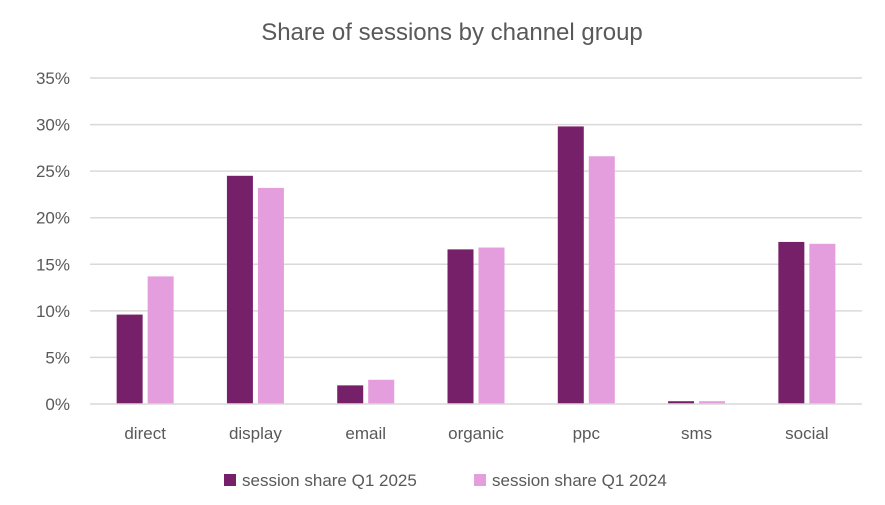 This screenshot has width=885, height=505. Describe the element at coordinates (145, 433) in the screenshot. I see `x-tick-label: direct` at that location.